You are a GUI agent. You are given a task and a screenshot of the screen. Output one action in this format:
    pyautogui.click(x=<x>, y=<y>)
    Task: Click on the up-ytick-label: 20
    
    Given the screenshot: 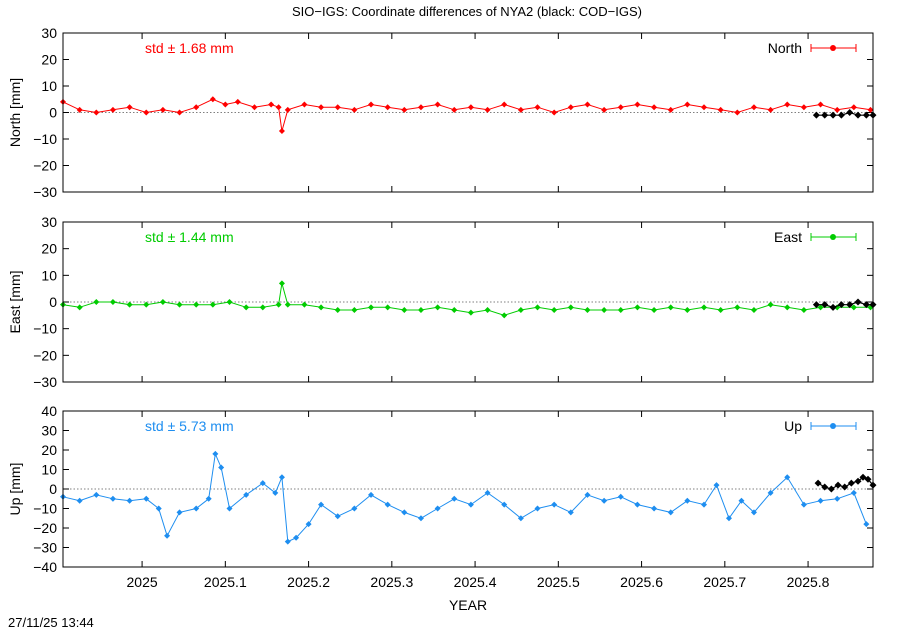 What is the action you would take?
    pyautogui.click(x=49, y=450)
    